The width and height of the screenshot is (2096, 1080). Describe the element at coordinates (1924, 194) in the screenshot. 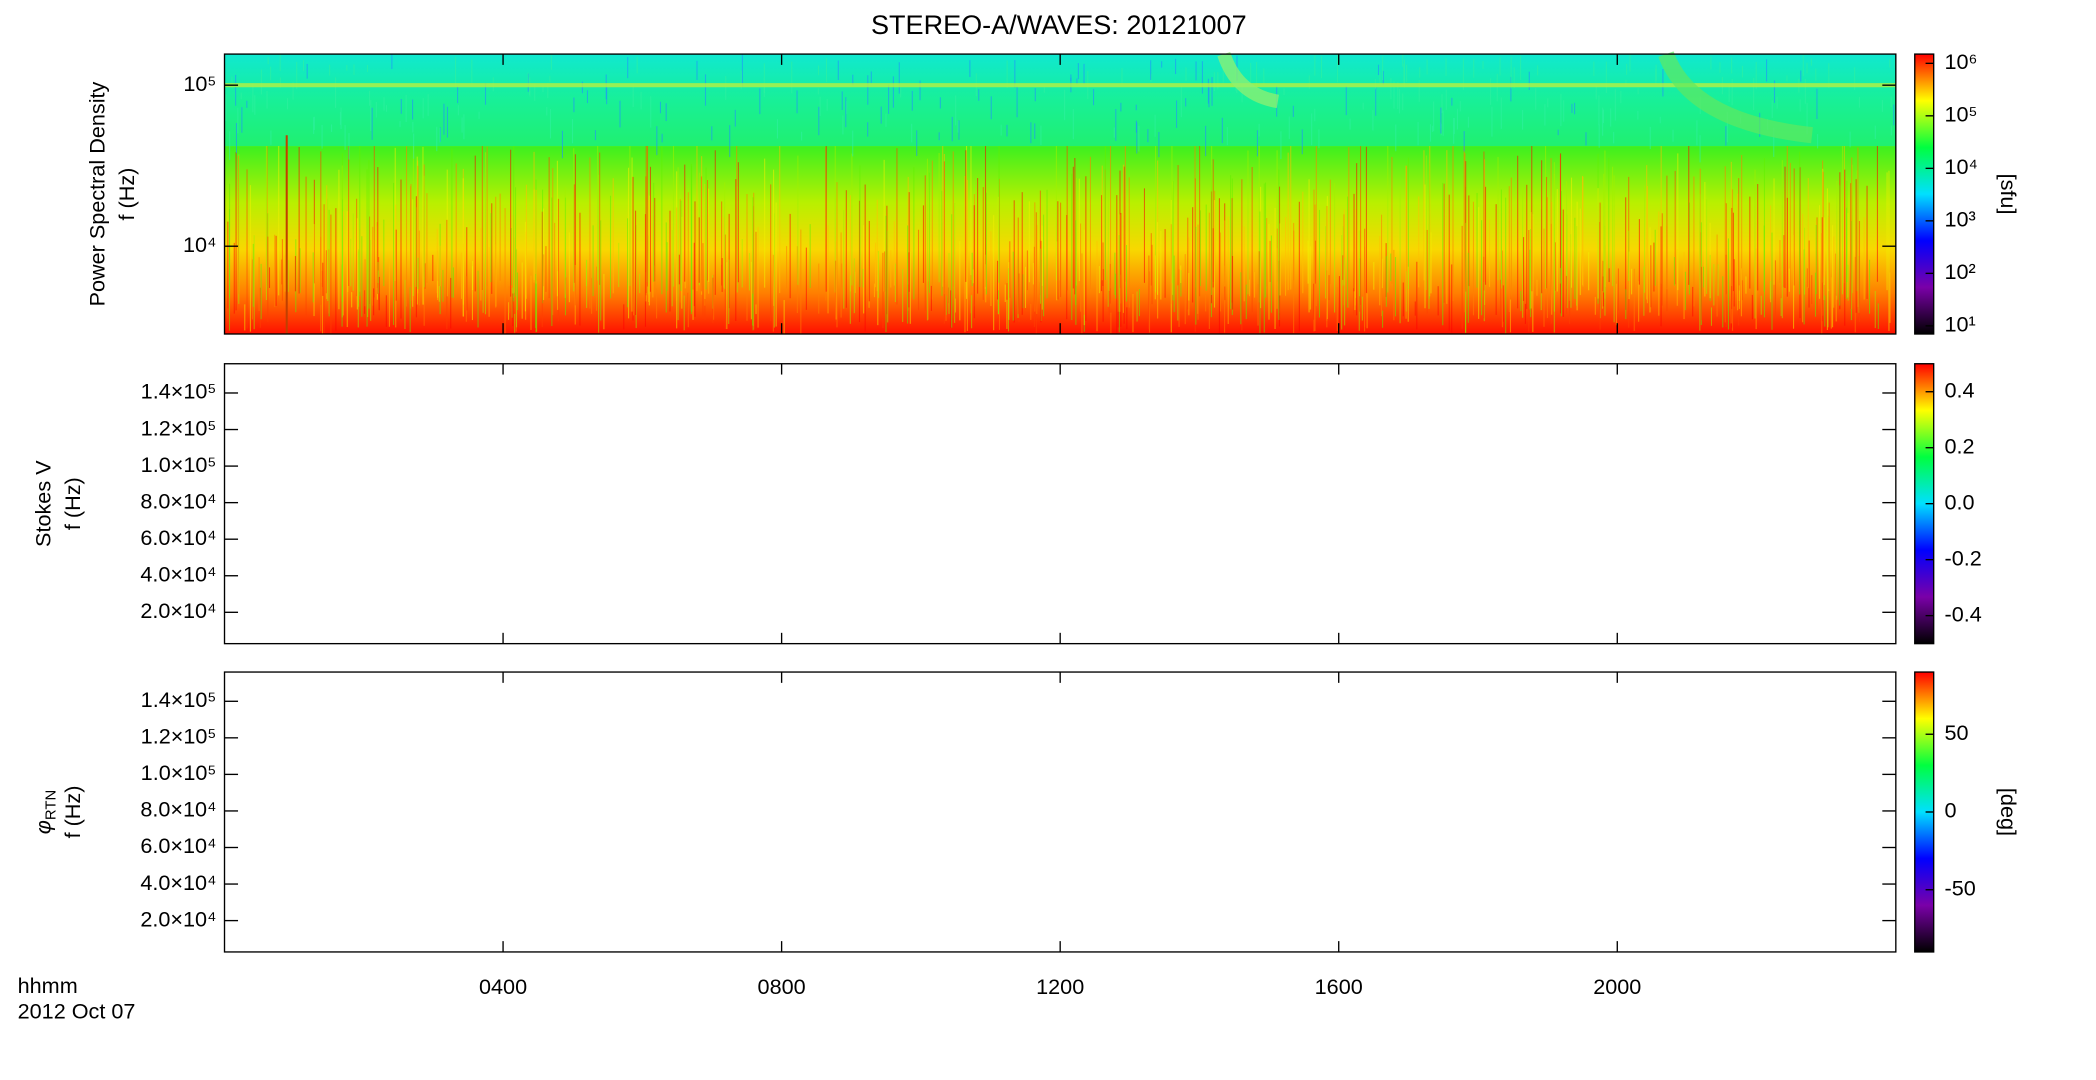

I see `colorbar` at that location.